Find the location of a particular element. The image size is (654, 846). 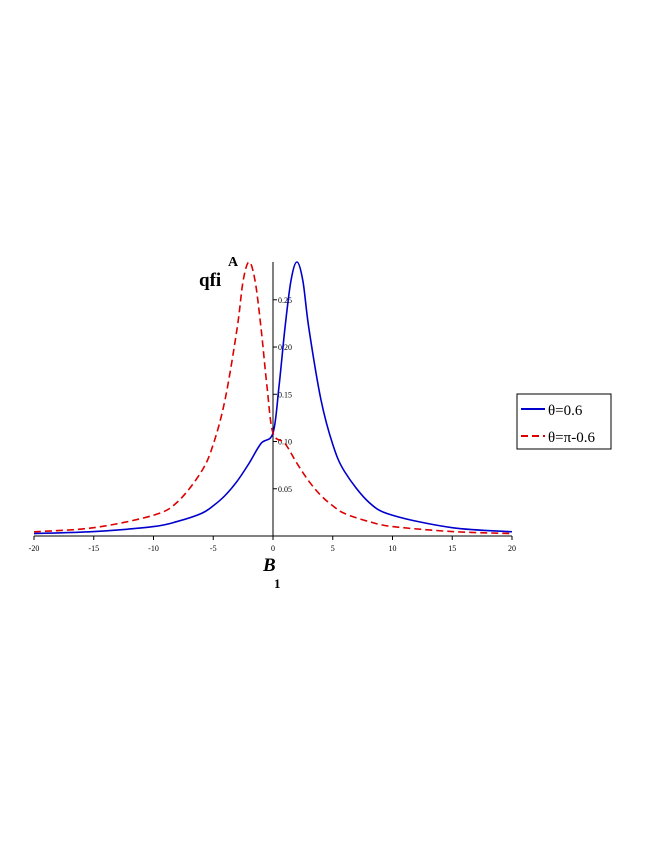

legend-label-series-2: θ=π-0.6 is located at coordinates (571, 438).